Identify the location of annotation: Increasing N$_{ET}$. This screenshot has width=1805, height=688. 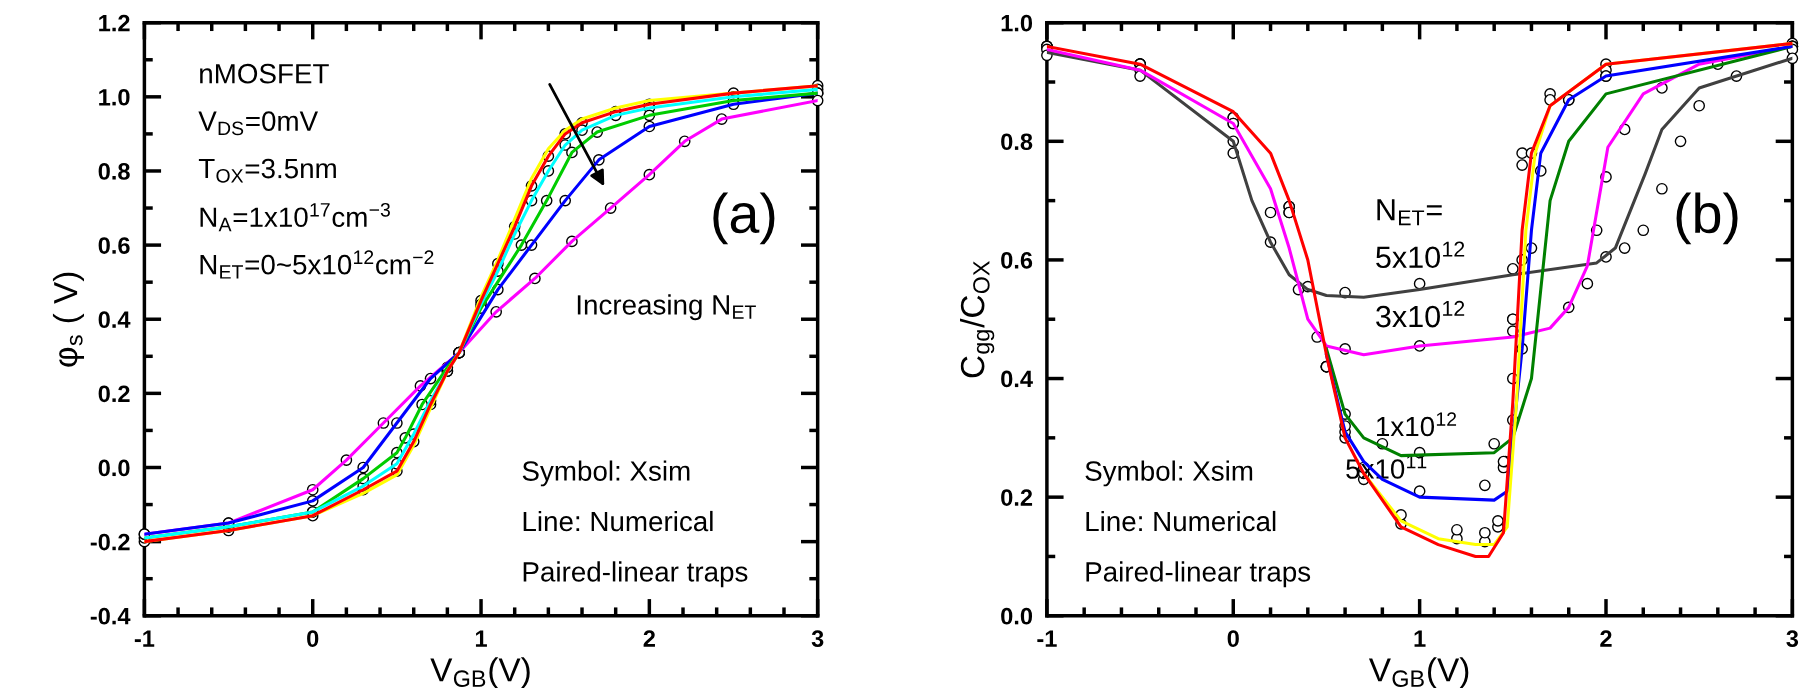
(666, 307).